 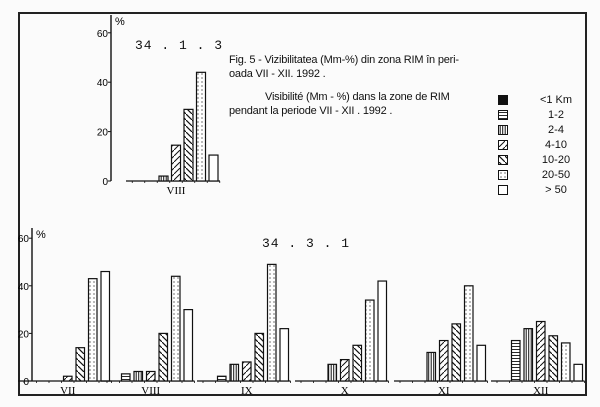 I want to click on legend-item: > 50, so click(x=542, y=189).